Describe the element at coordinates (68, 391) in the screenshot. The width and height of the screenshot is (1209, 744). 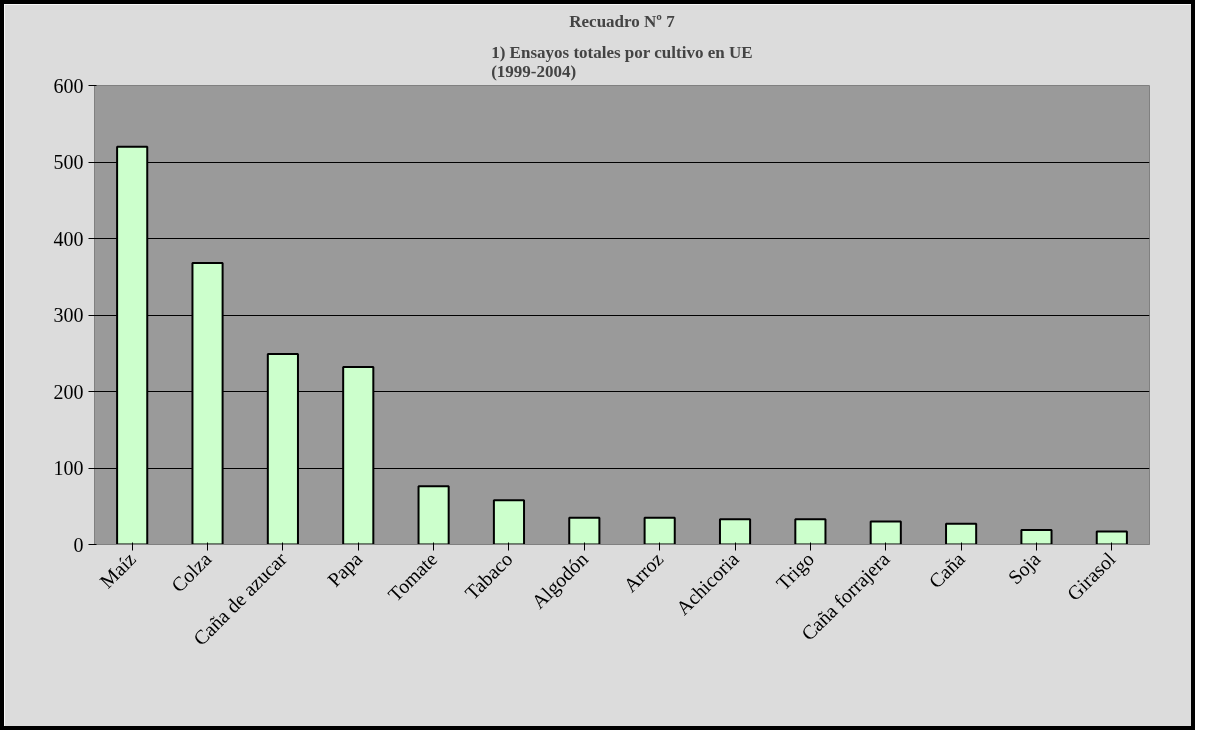
I see `y-tick-label: 200` at that location.